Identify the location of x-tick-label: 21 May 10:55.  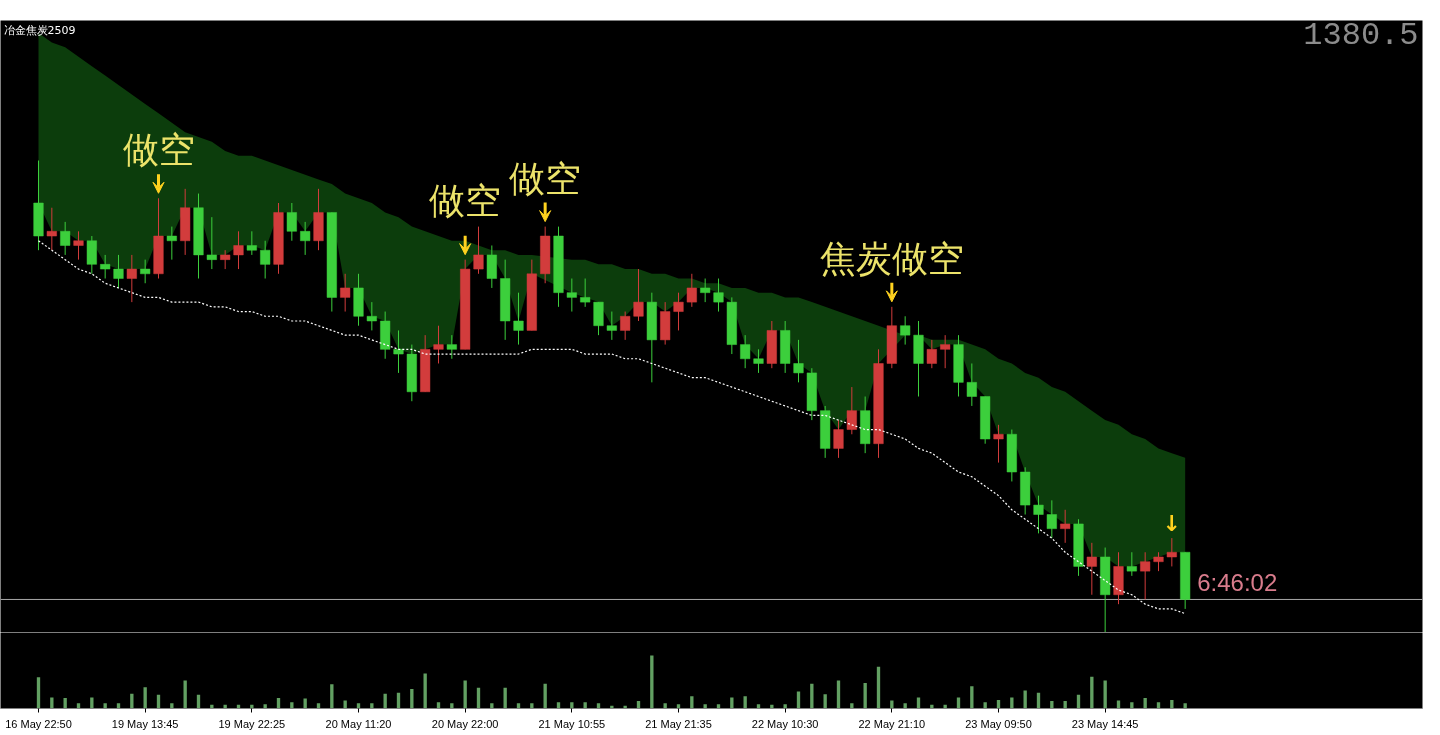
(572, 723).